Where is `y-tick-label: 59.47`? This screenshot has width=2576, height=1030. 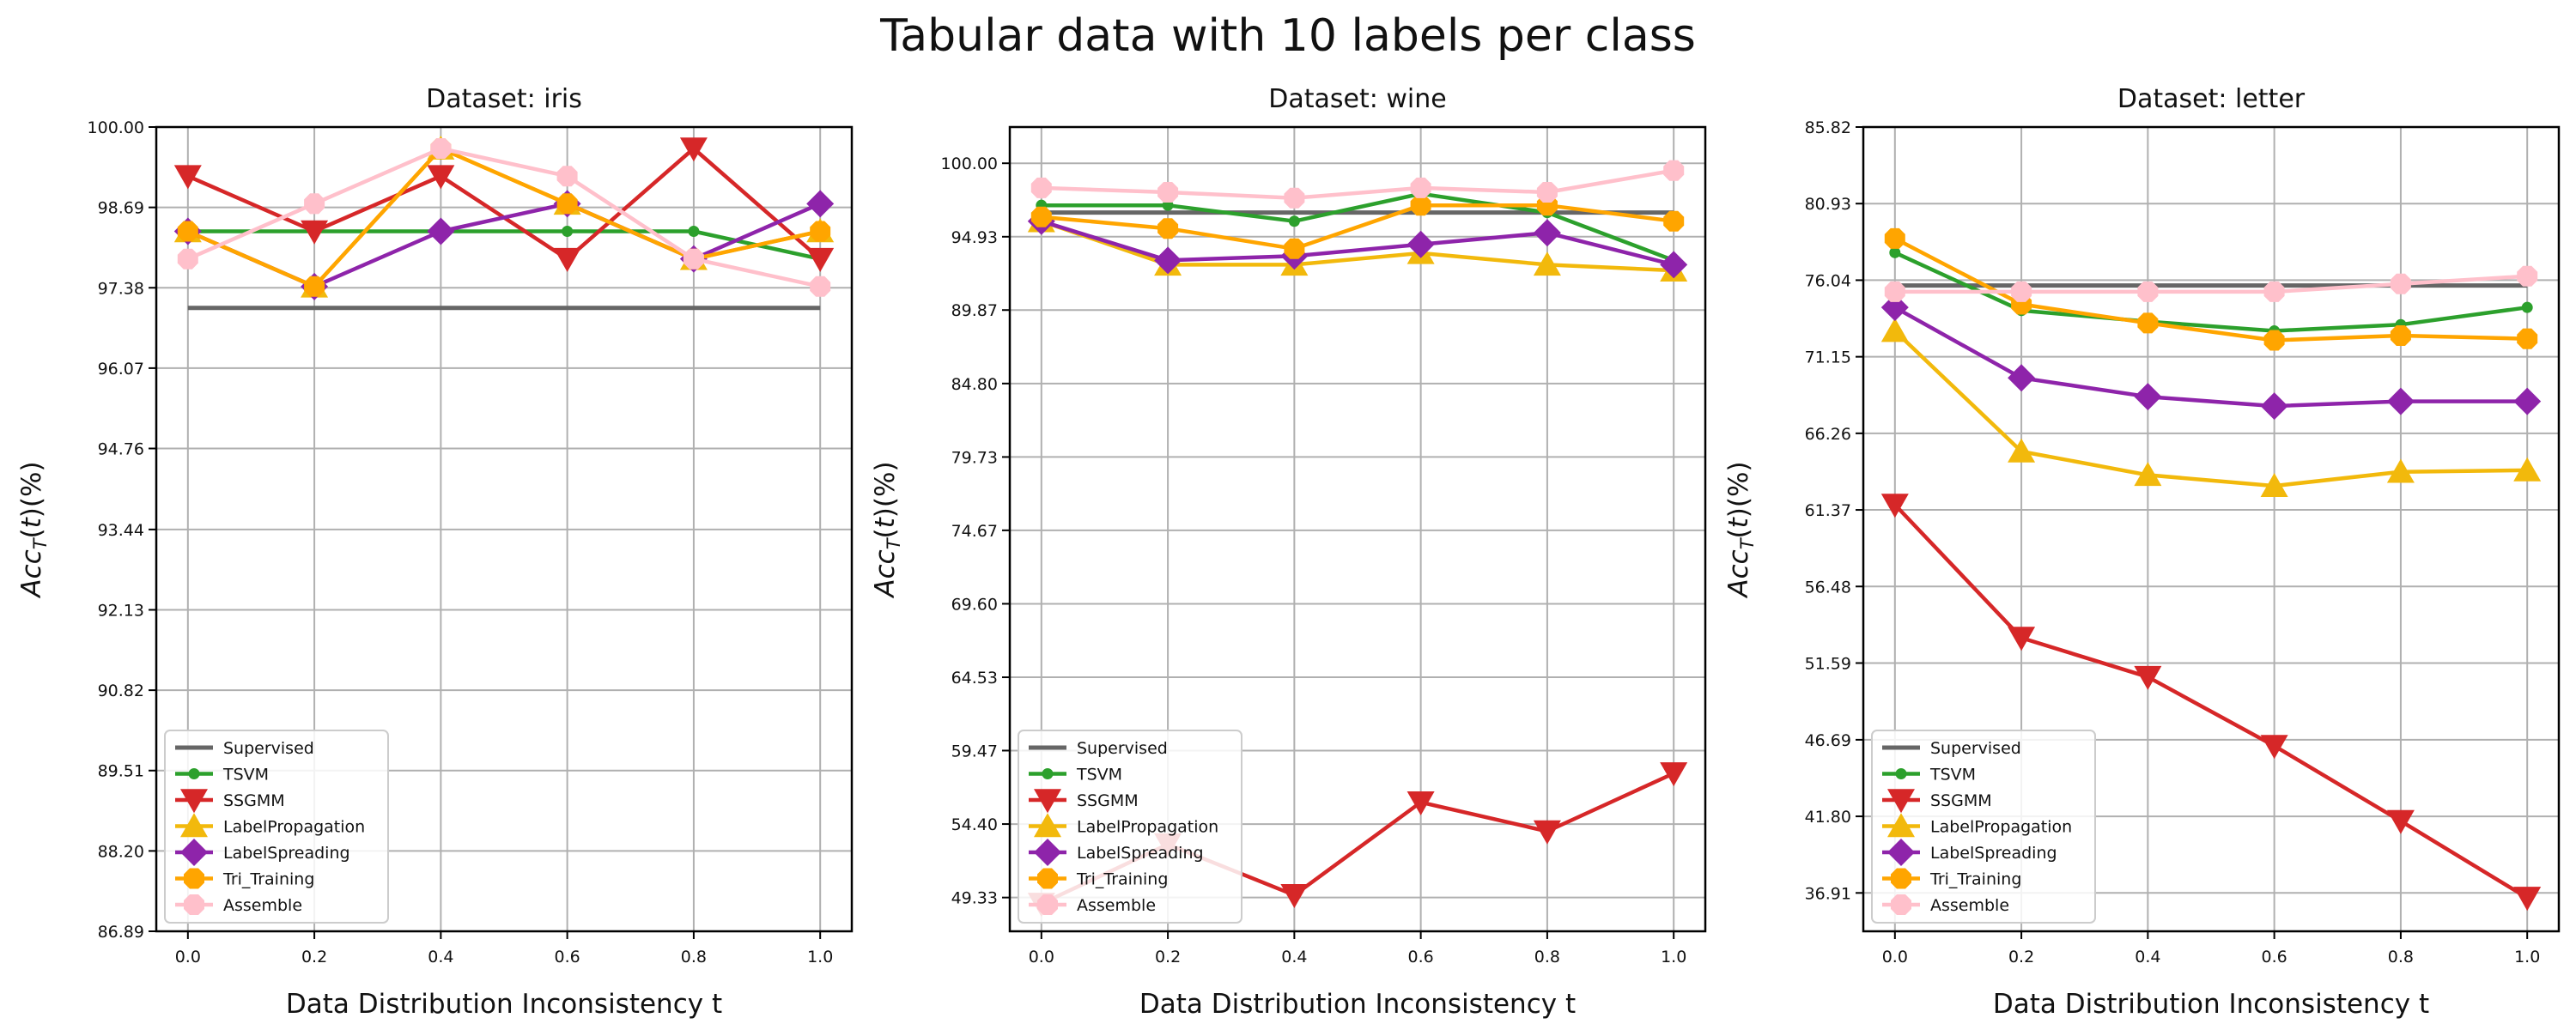
y-tick-label: 59.47 is located at coordinates (974, 751).